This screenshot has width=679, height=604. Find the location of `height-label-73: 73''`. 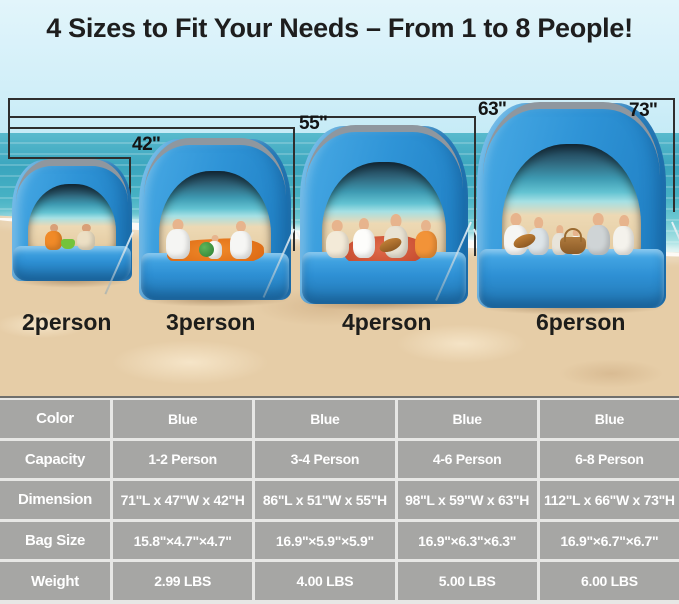

height-label-73: 73'' is located at coordinates (643, 110).